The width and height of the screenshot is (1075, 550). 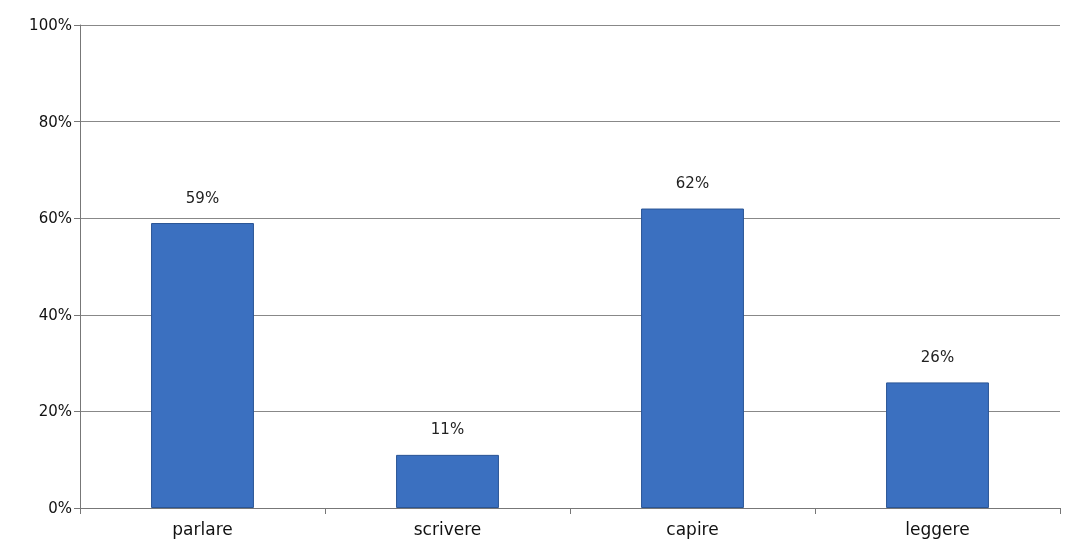 I want to click on data-label: 59%, so click(x=202, y=197).